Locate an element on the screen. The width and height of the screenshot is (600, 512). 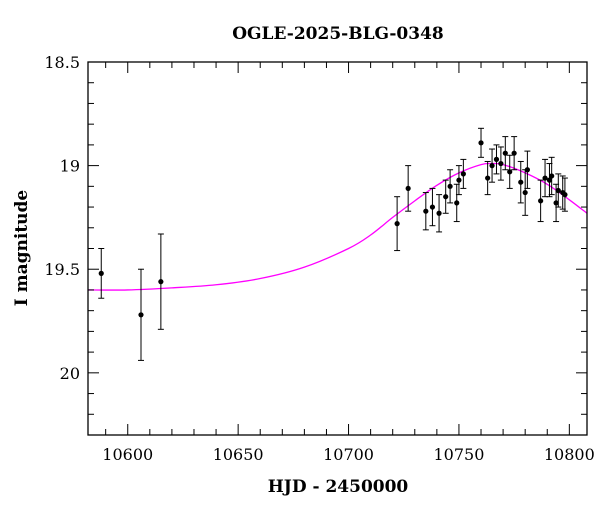
y-tick-label: 19.5 is located at coordinates (62, 269).